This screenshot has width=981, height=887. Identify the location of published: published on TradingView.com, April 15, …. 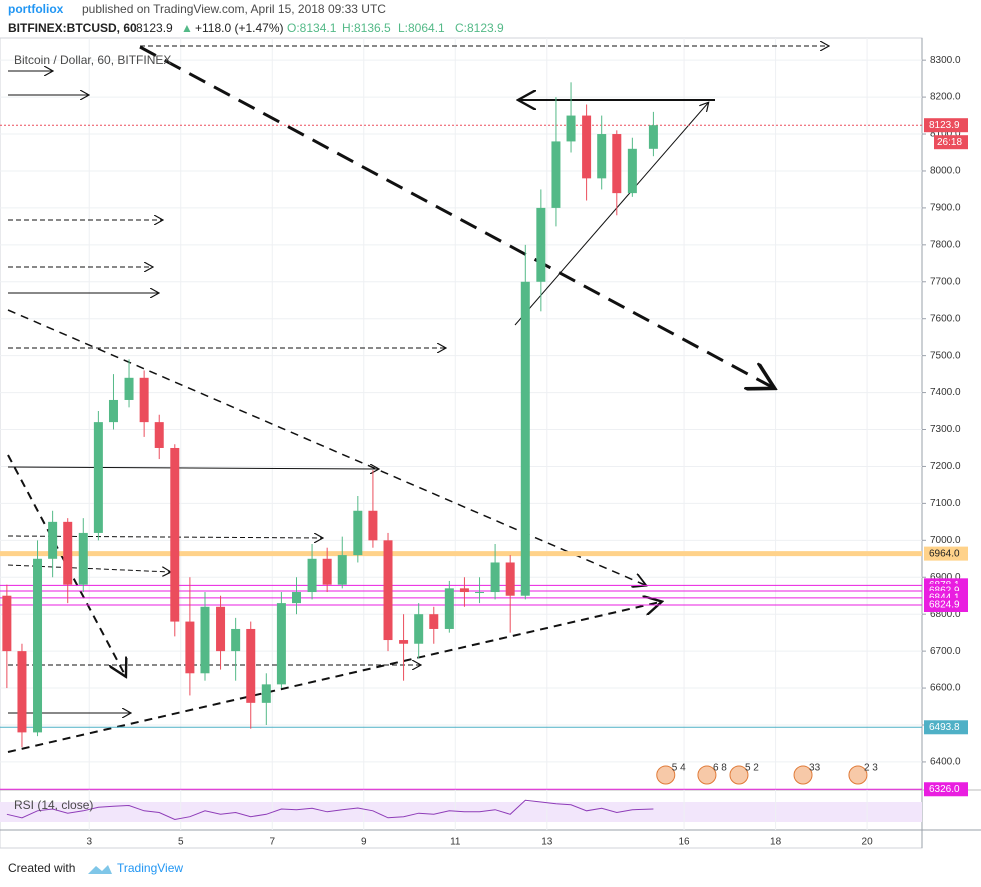
(234, 9).